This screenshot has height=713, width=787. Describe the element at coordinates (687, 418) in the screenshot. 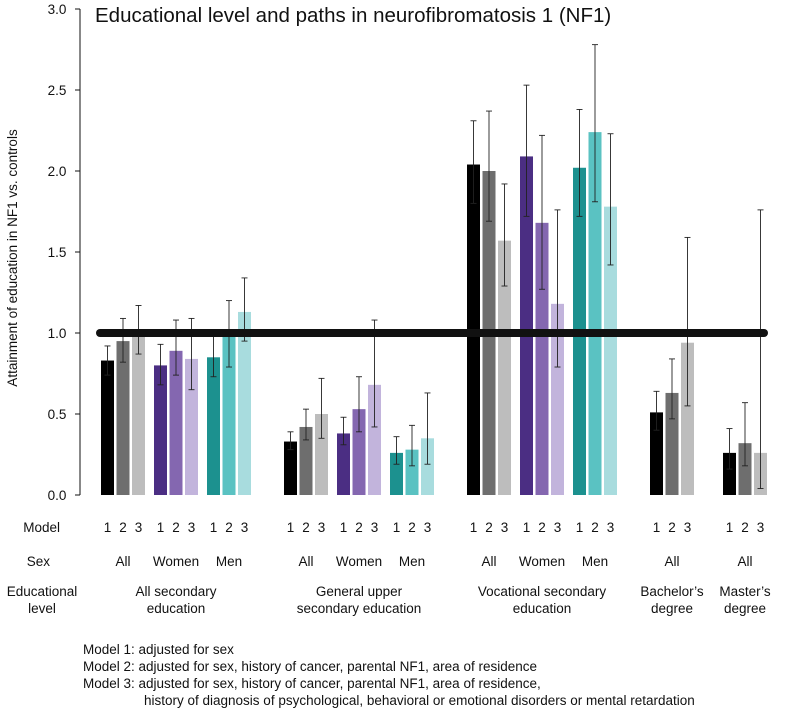

I see `bar-g10-m3` at that location.